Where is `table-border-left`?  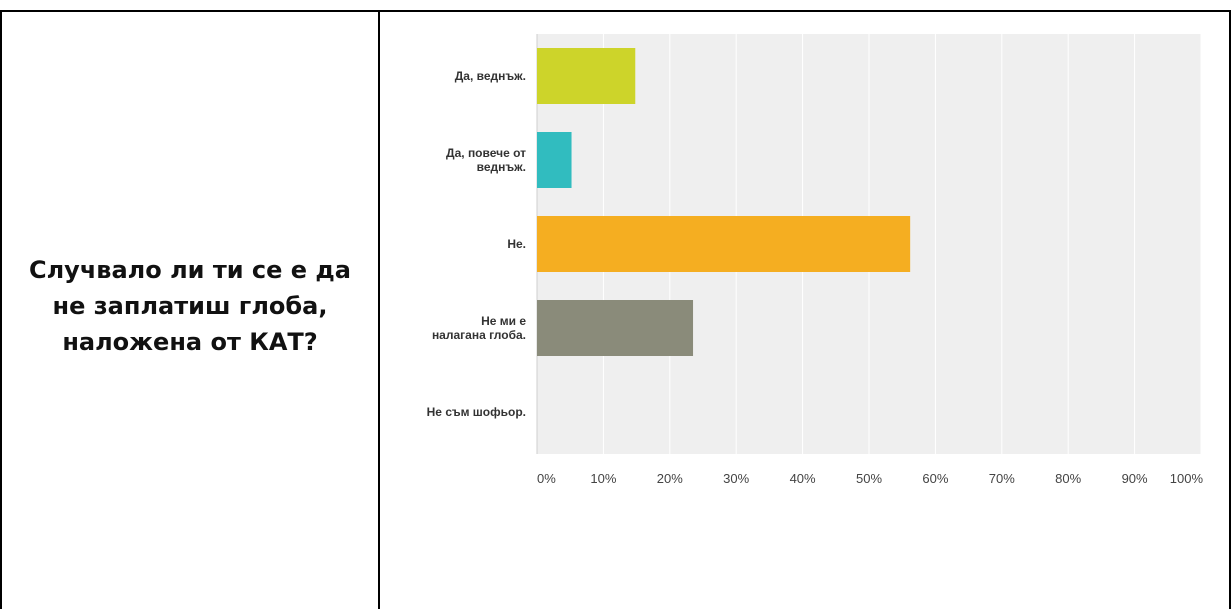
table-border-left is located at coordinates (1, 309).